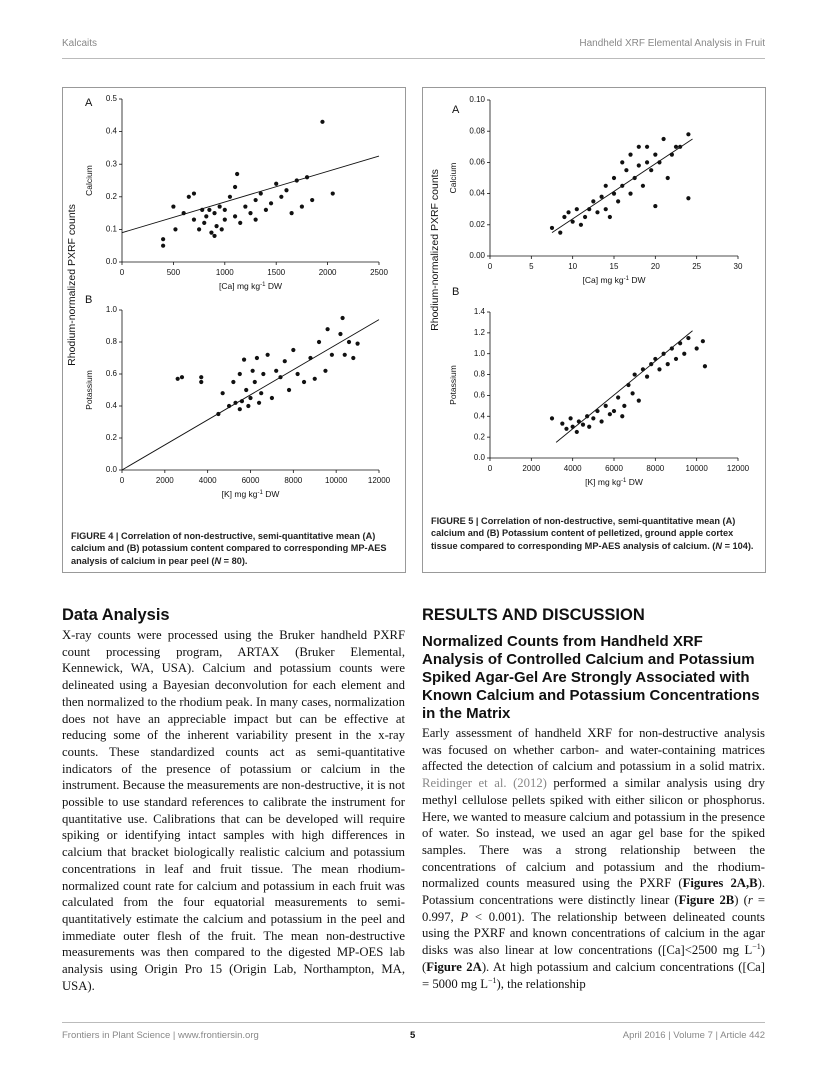  I want to click on panel-letter: B, so click(88, 300).